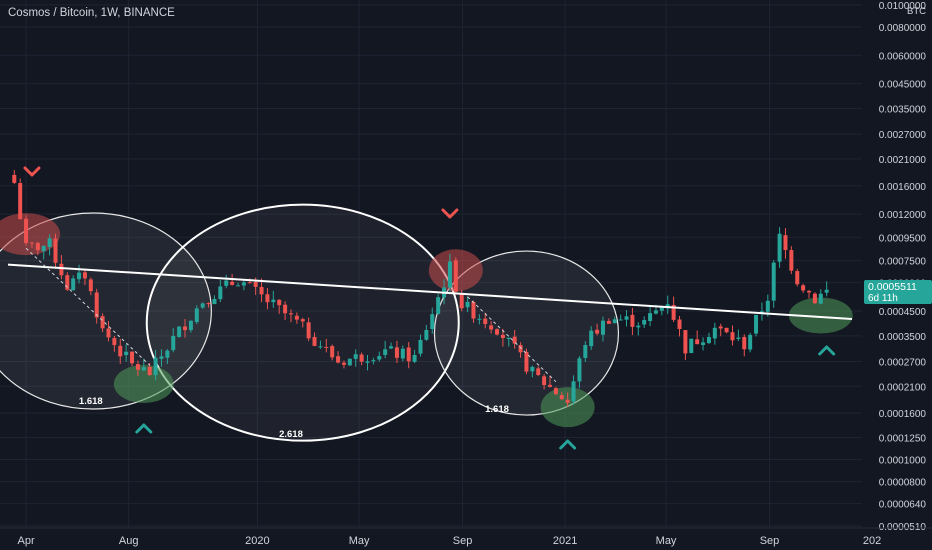  What do you see at coordinates (770, 541) in the screenshot?
I see `x-tick-label: Sep` at bounding box center [770, 541].